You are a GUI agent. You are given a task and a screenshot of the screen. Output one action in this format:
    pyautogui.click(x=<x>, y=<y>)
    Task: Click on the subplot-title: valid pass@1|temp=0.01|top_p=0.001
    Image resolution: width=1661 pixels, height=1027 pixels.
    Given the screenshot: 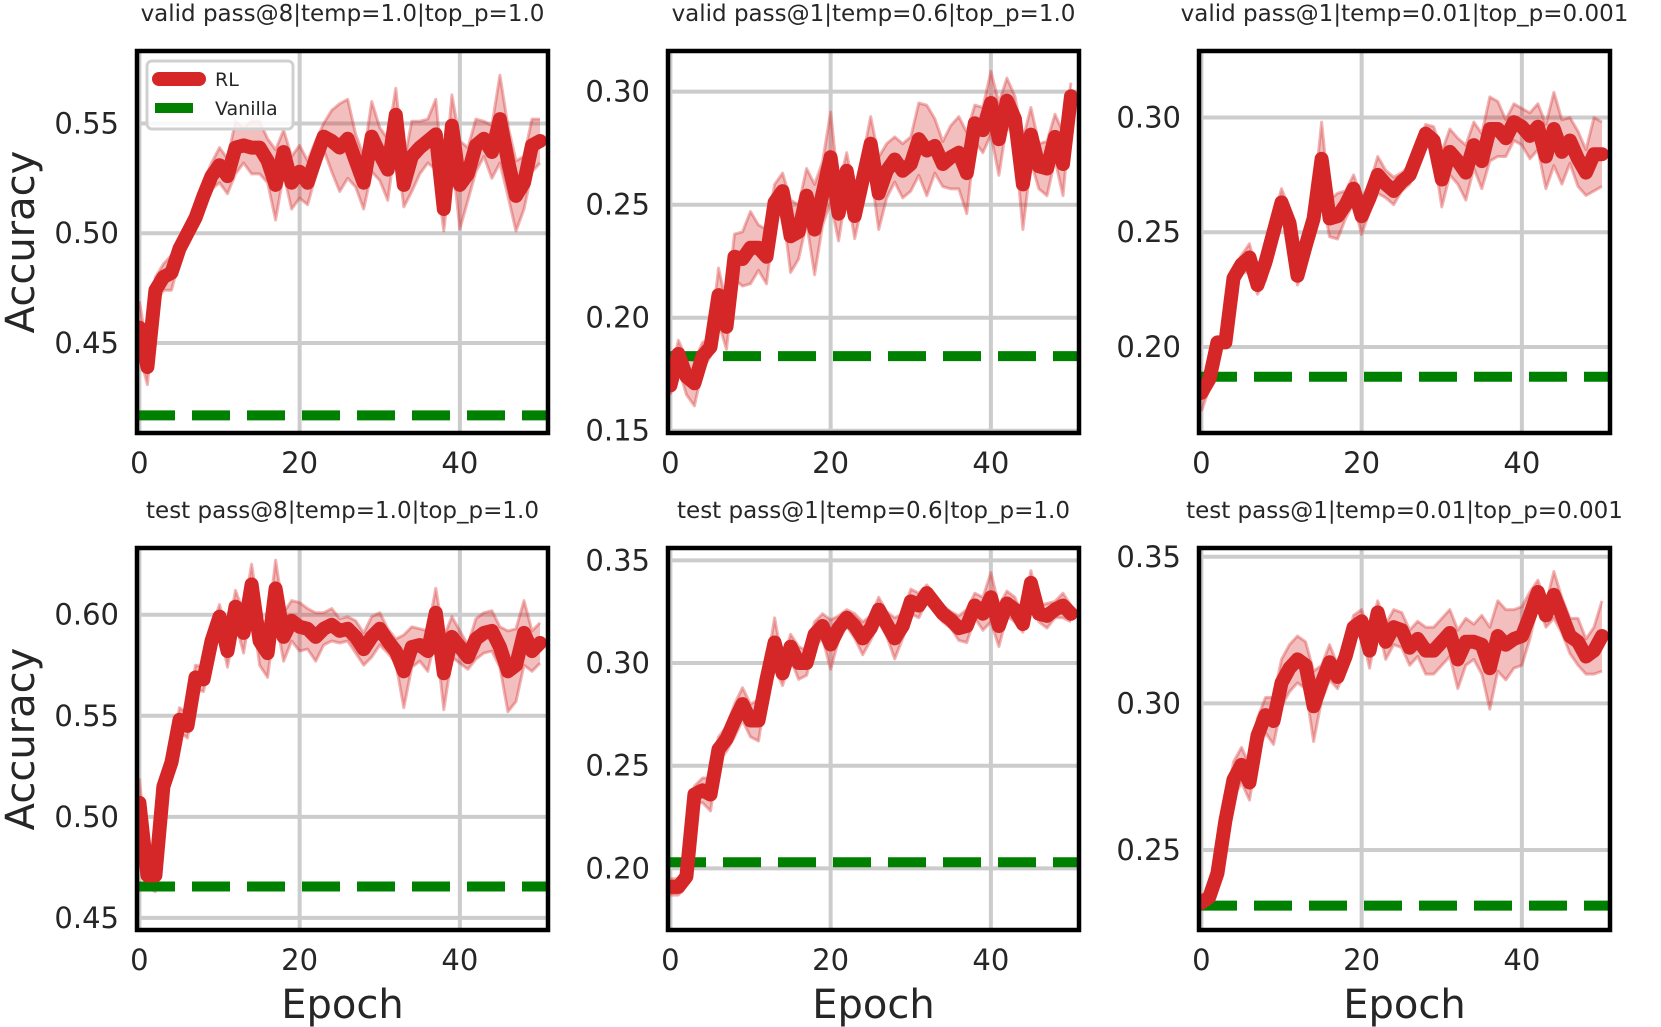 What is the action you would take?
    pyautogui.click(x=1405, y=14)
    